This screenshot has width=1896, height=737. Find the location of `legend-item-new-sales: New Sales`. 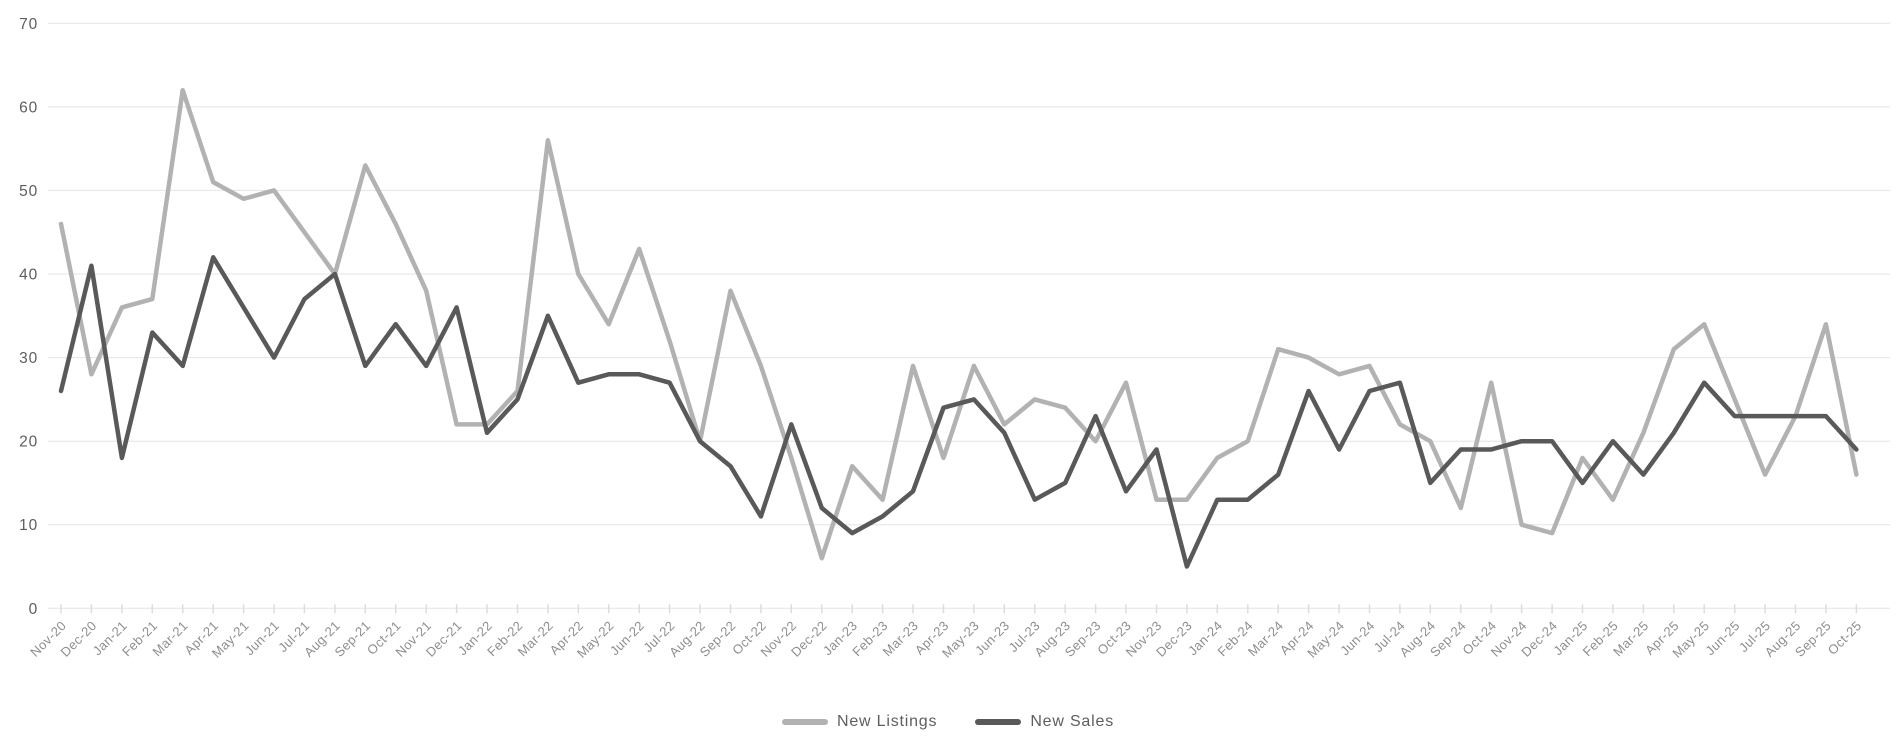

legend-item-new-sales: New Sales is located at coordinates (1044, 722).